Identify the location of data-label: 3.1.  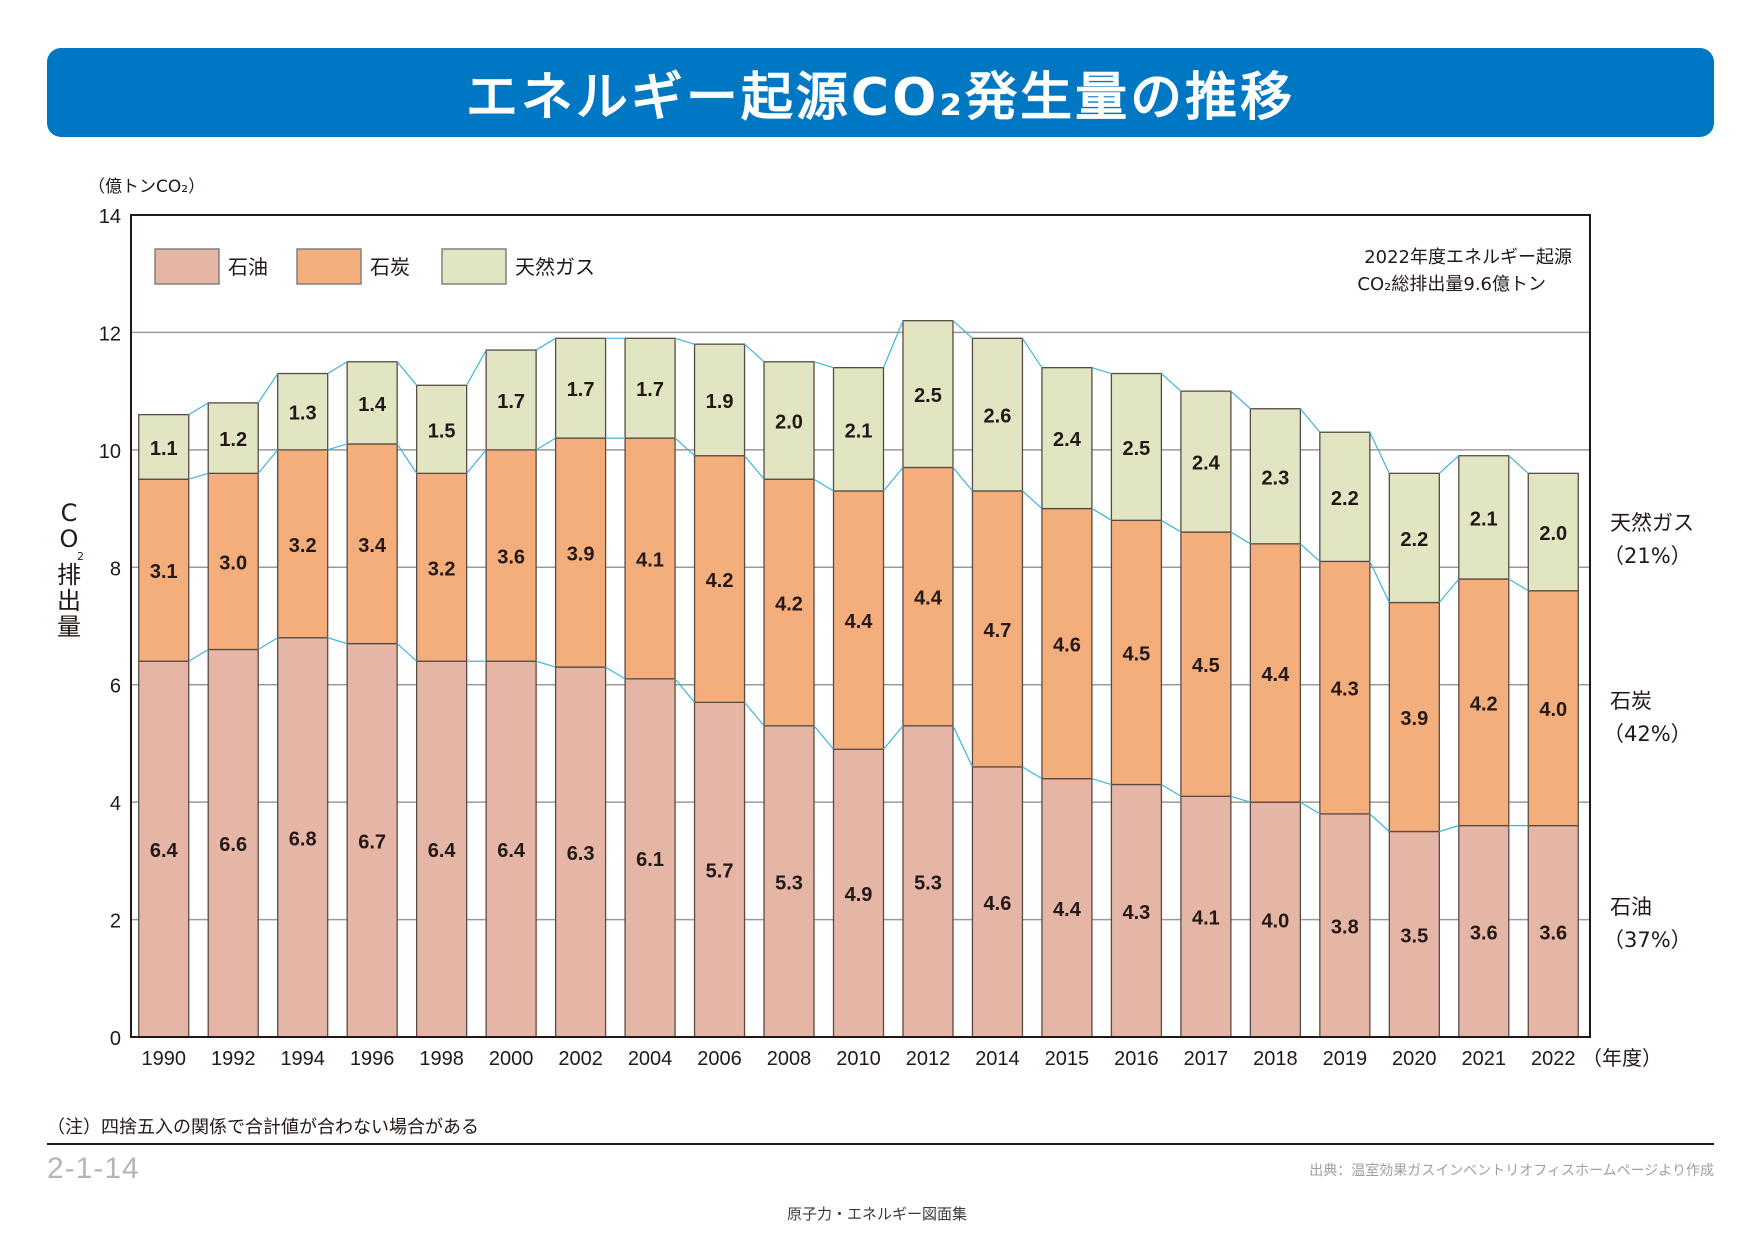
(164, 572).